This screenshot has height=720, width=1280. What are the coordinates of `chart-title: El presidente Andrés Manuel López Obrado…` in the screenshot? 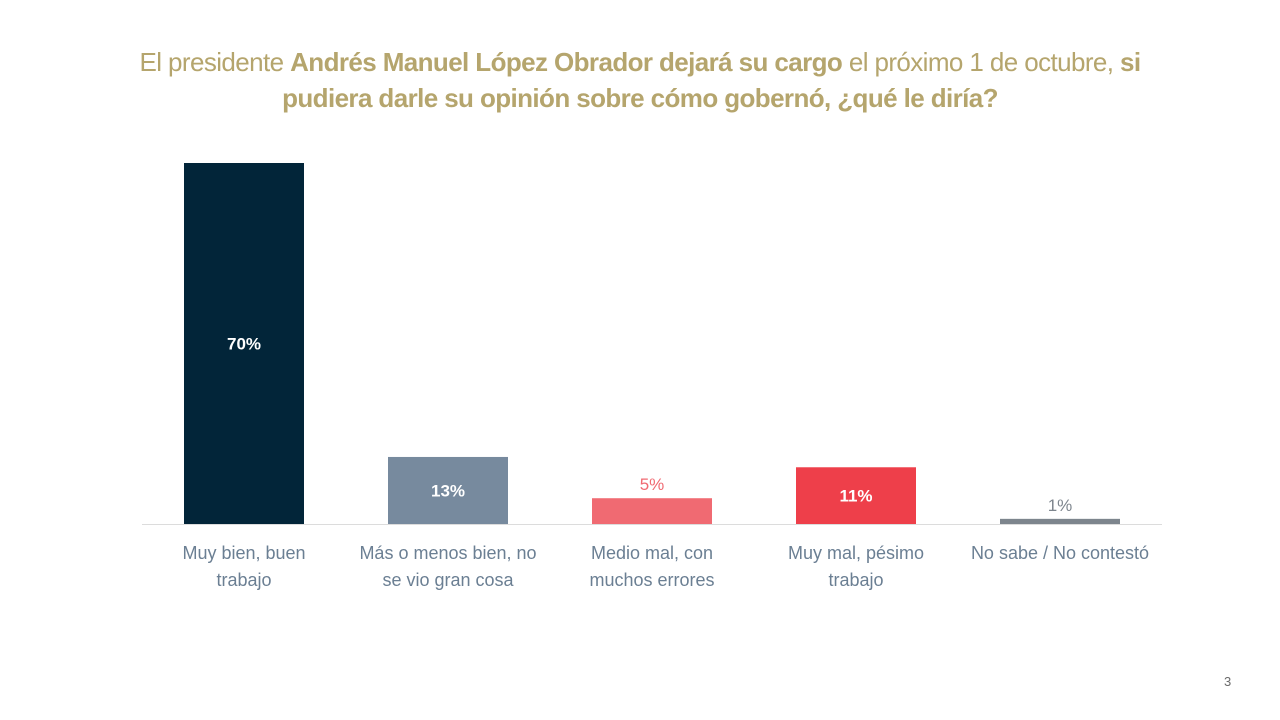 It's located at (640, 80).